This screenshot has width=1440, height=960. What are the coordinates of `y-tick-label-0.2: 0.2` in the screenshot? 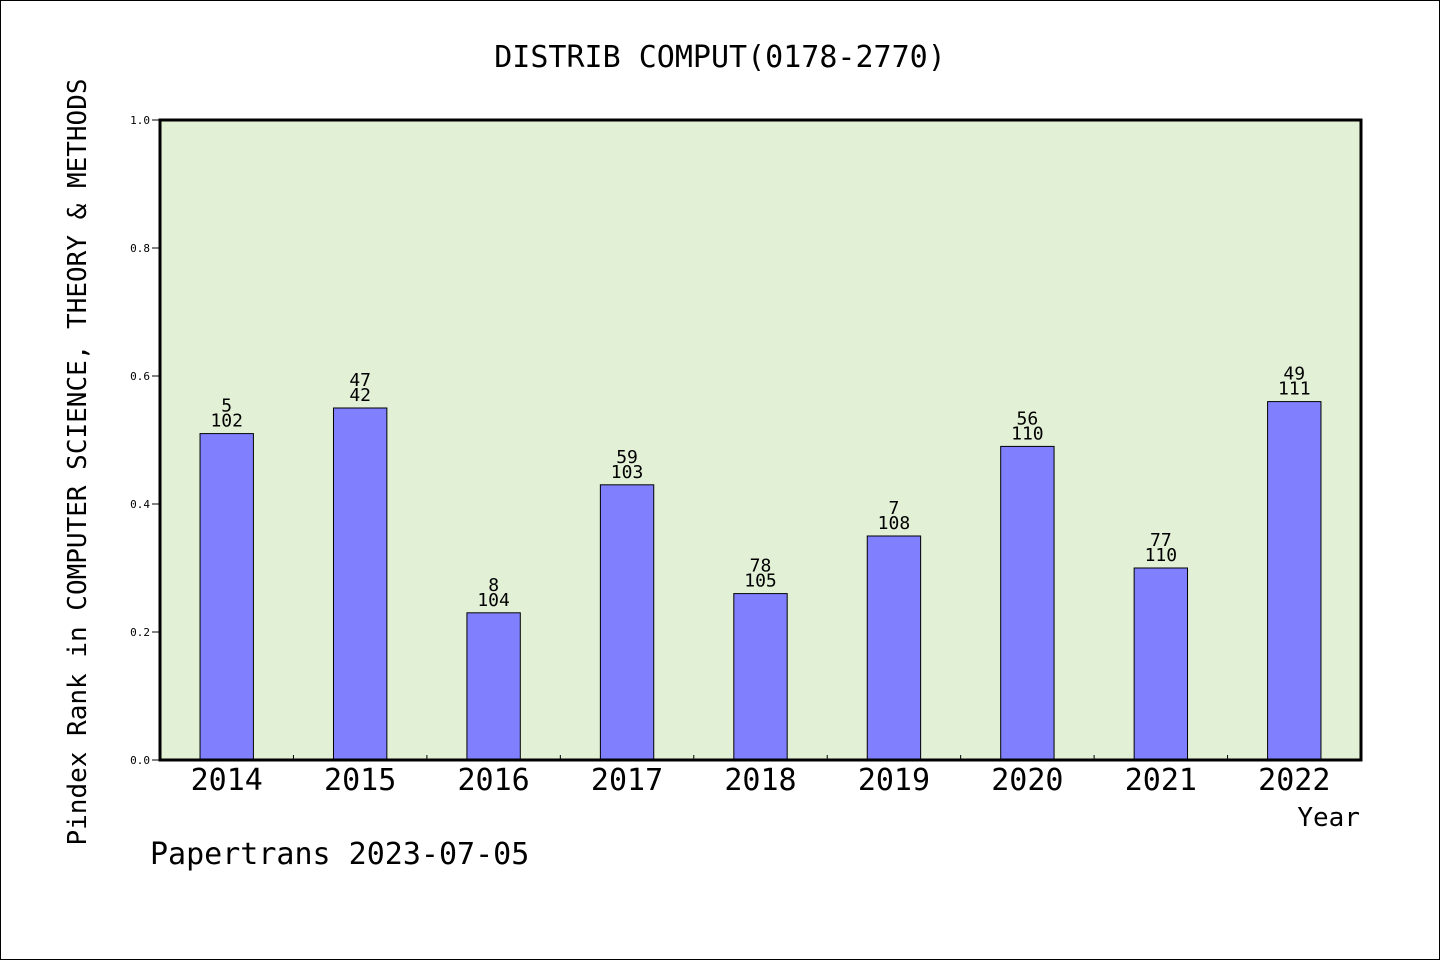 It's located at (140, 632).